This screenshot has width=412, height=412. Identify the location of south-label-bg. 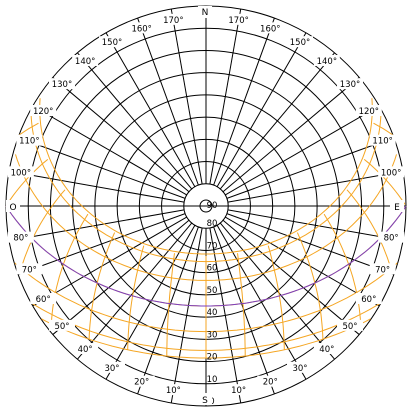
(205, 399).